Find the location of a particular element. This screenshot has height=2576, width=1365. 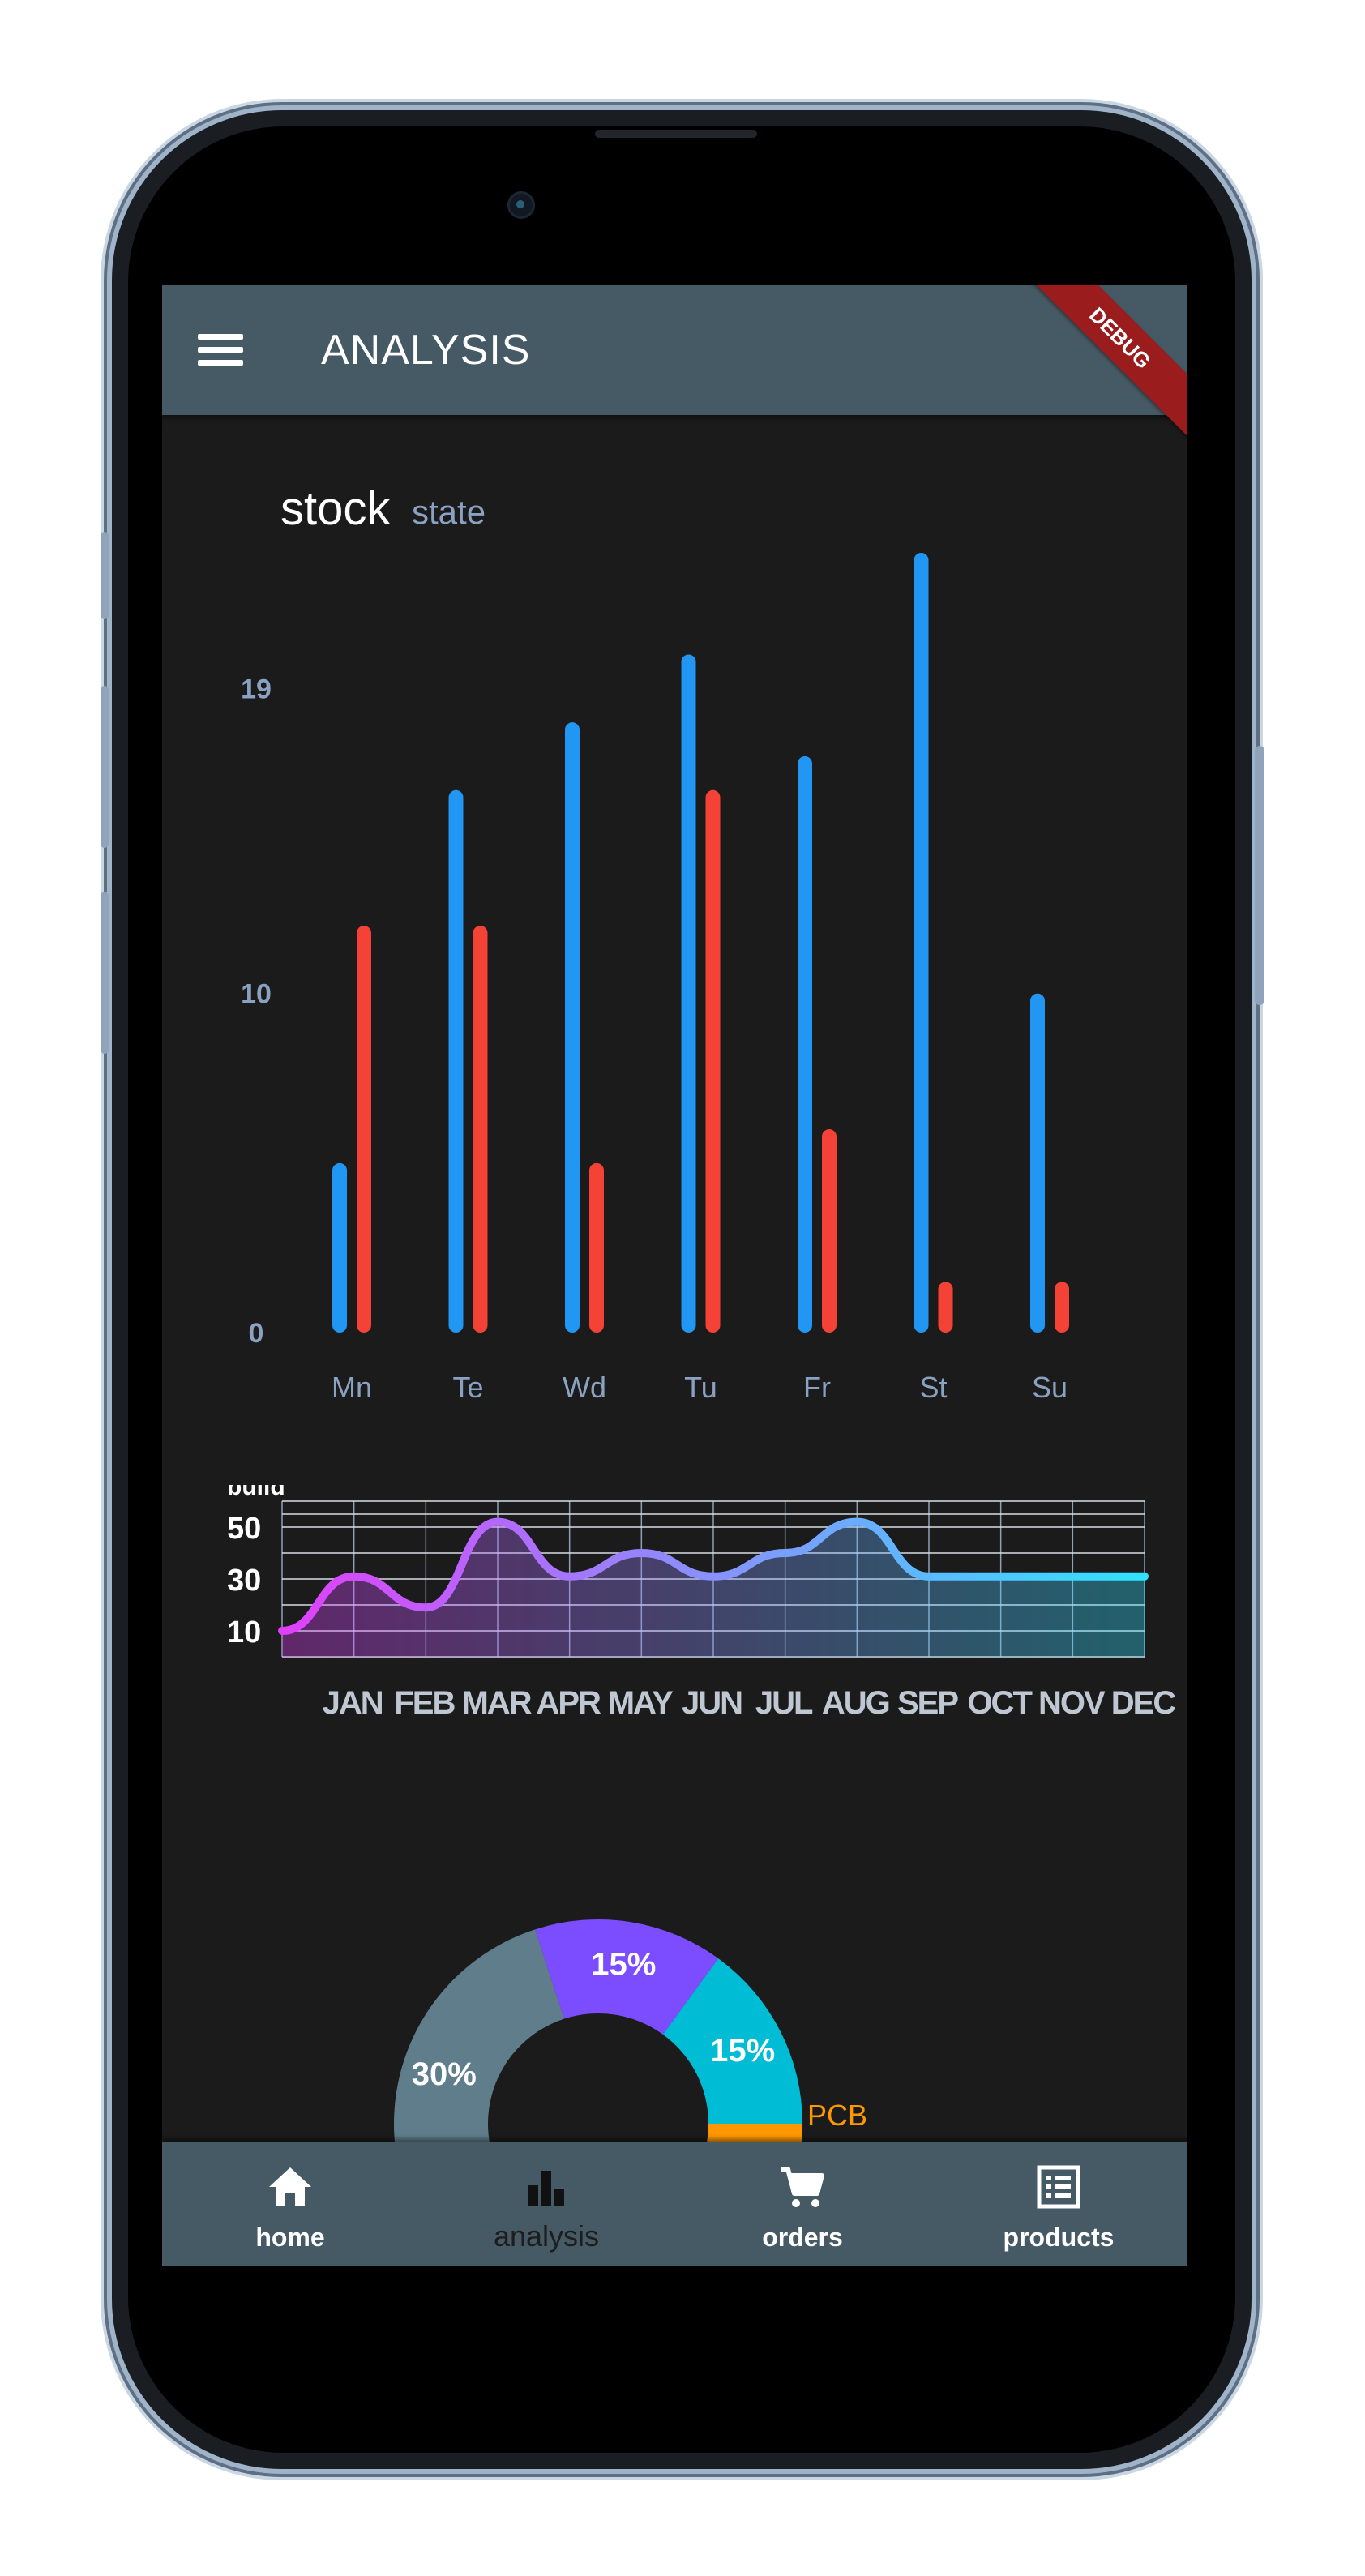

phone-speaker is located at coordinates (676, 134).